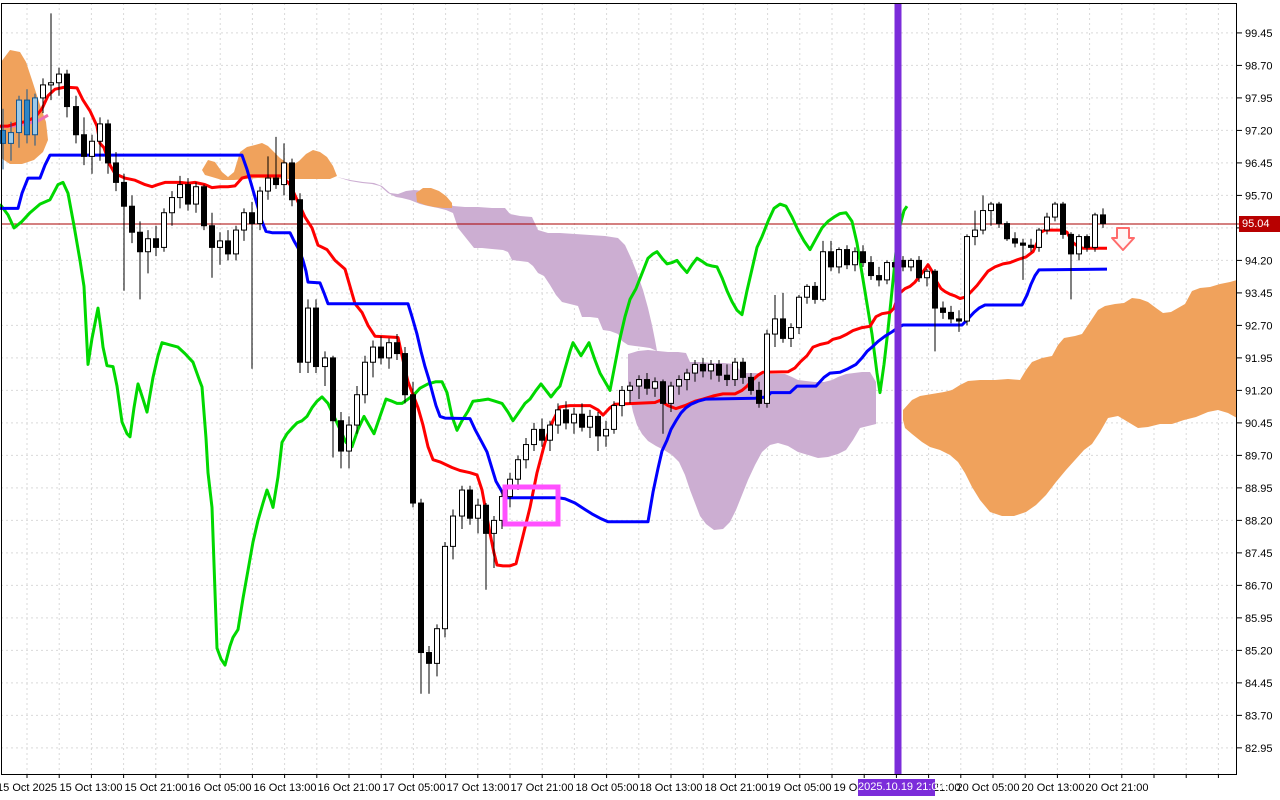 This screenshot has width=1280, height=800. What do you see at coordinates (736, 788) in the screenshot?
I see `time-tick-label: 18 Oct 21:00` at bounding box center [736, 788].